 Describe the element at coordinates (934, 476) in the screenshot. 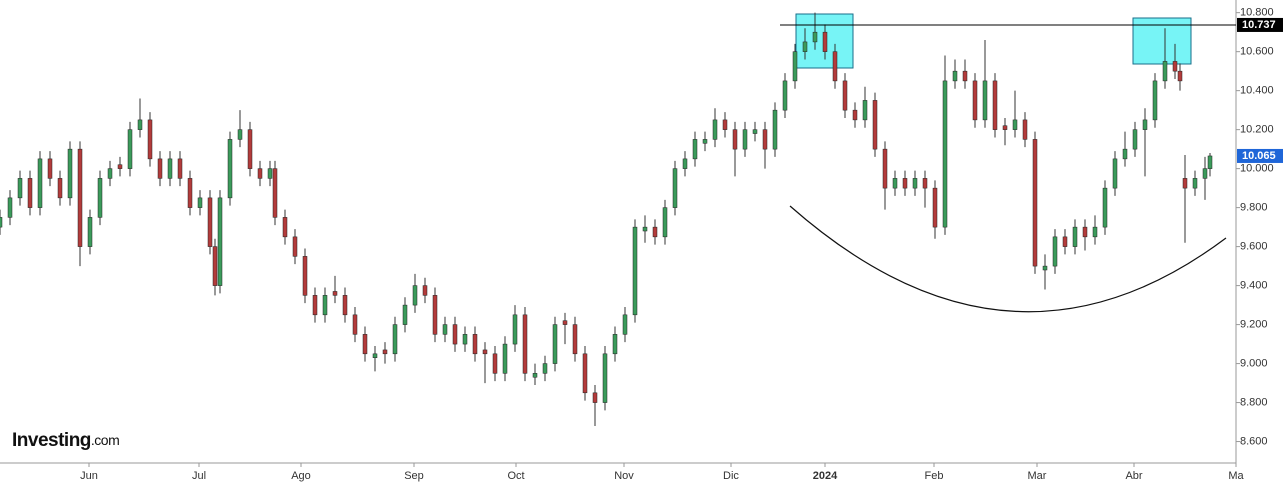

I see `x-tick-label: Feb` at that location.